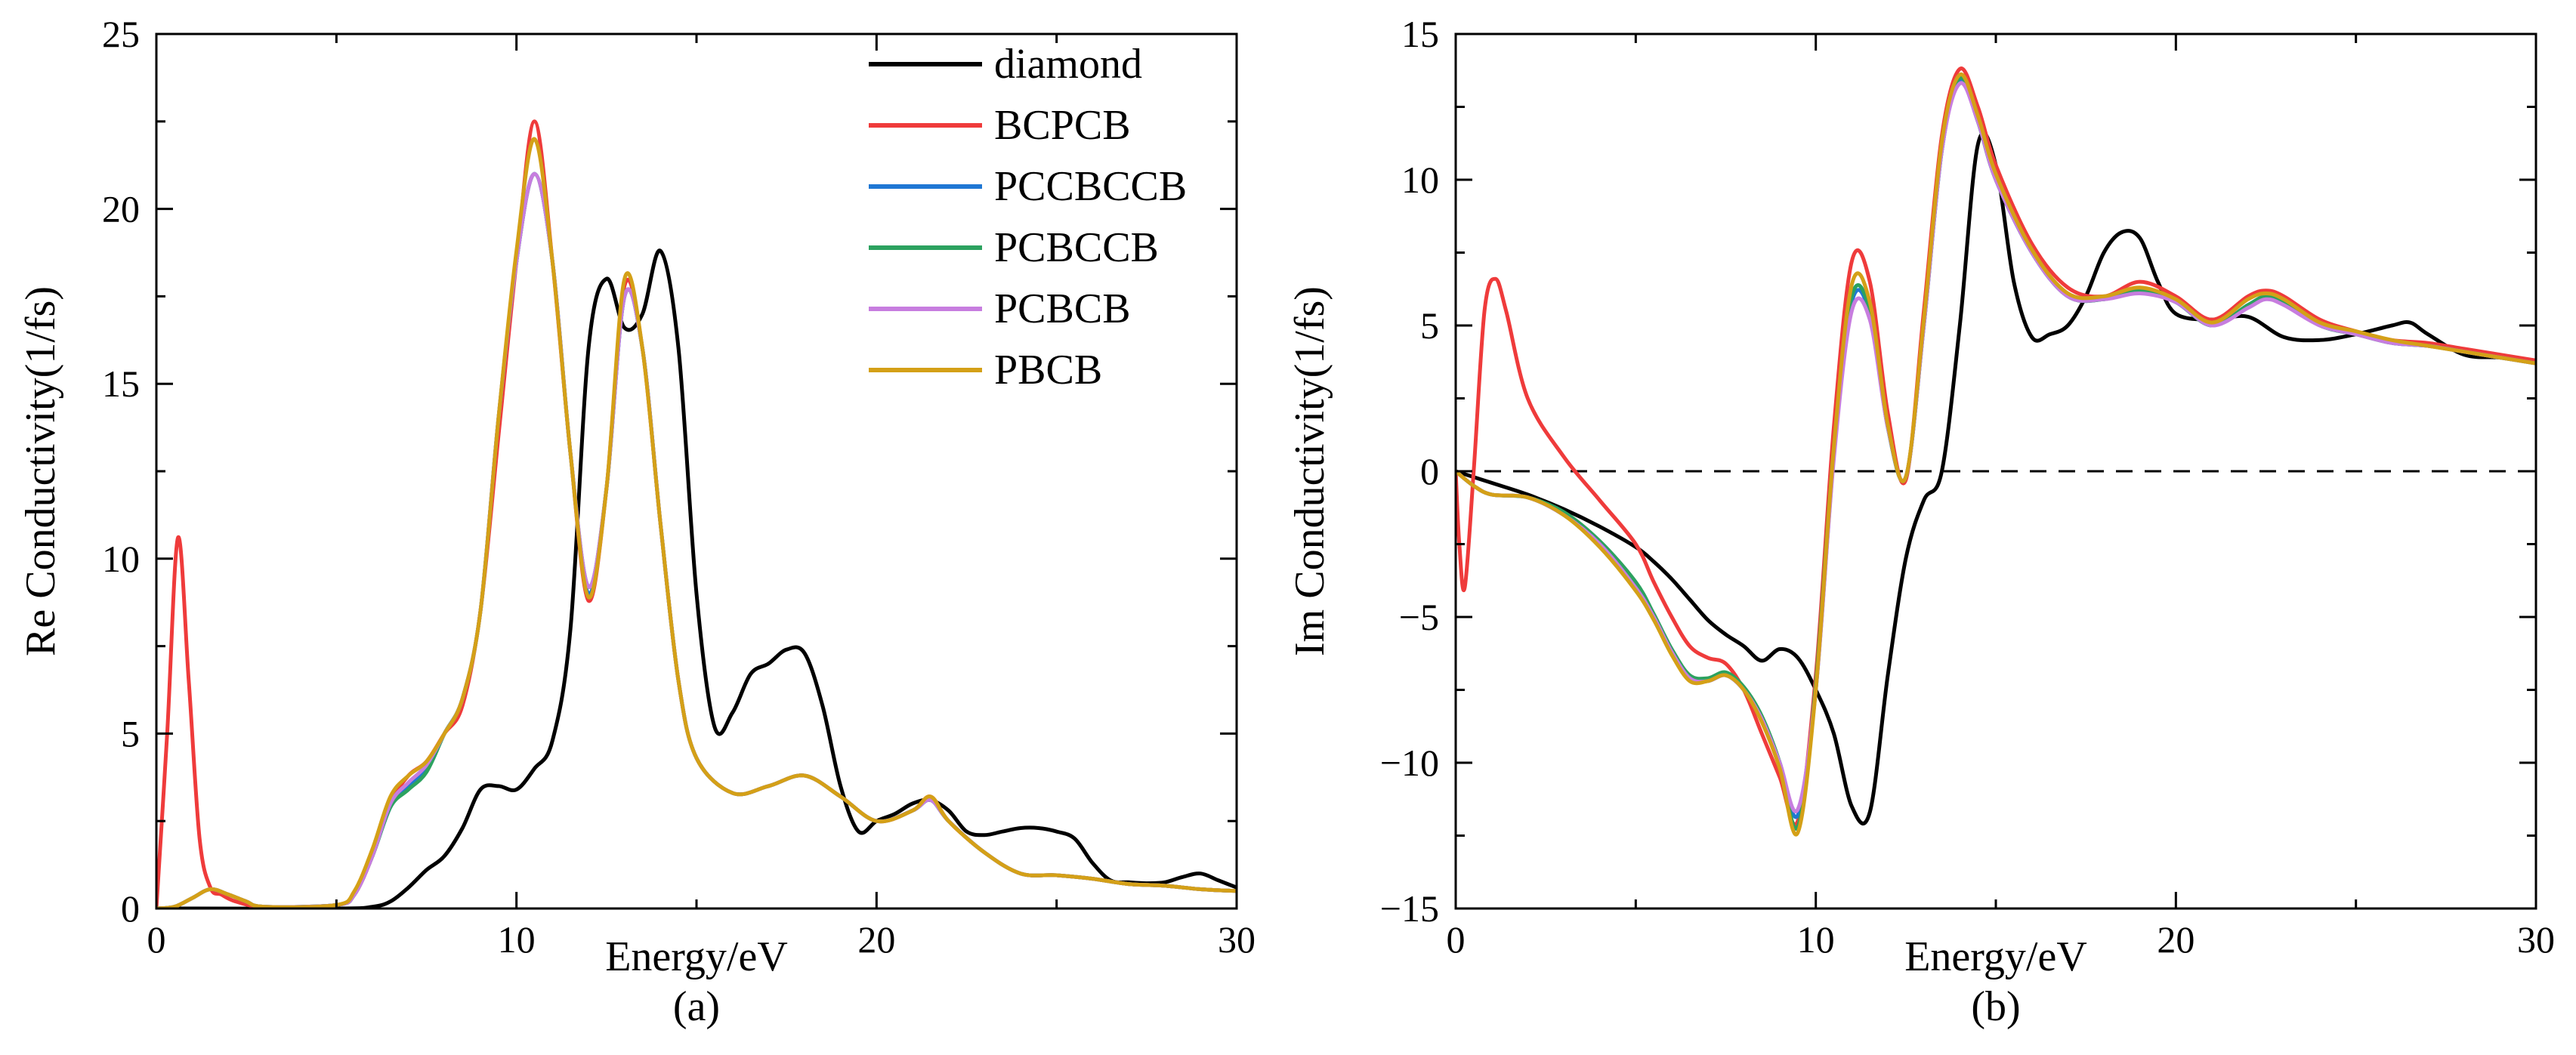 Image resolution: width=2576 pixels, height=1055 pixels. What do you see at coordinates (1062, 308) in the screenshot?
I see `legend-label: PCBCB` at bounding box center [1062, 308].